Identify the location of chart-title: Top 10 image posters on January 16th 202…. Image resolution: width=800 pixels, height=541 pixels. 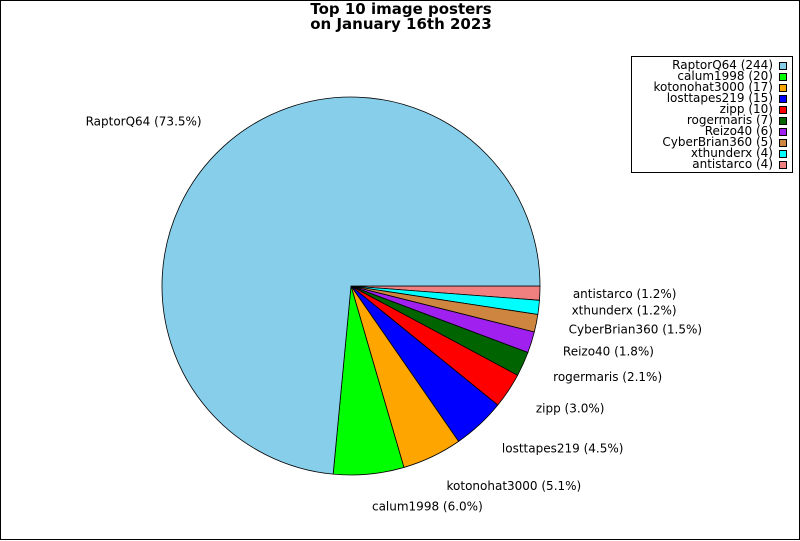
(400, 17).